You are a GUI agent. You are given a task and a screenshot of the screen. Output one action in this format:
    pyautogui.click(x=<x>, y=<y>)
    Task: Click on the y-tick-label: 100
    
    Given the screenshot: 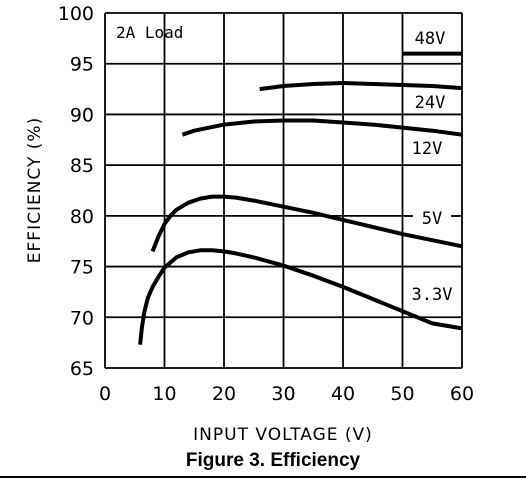 What is the action you would take?
    pyautogui.click(x=76, y=14)
    